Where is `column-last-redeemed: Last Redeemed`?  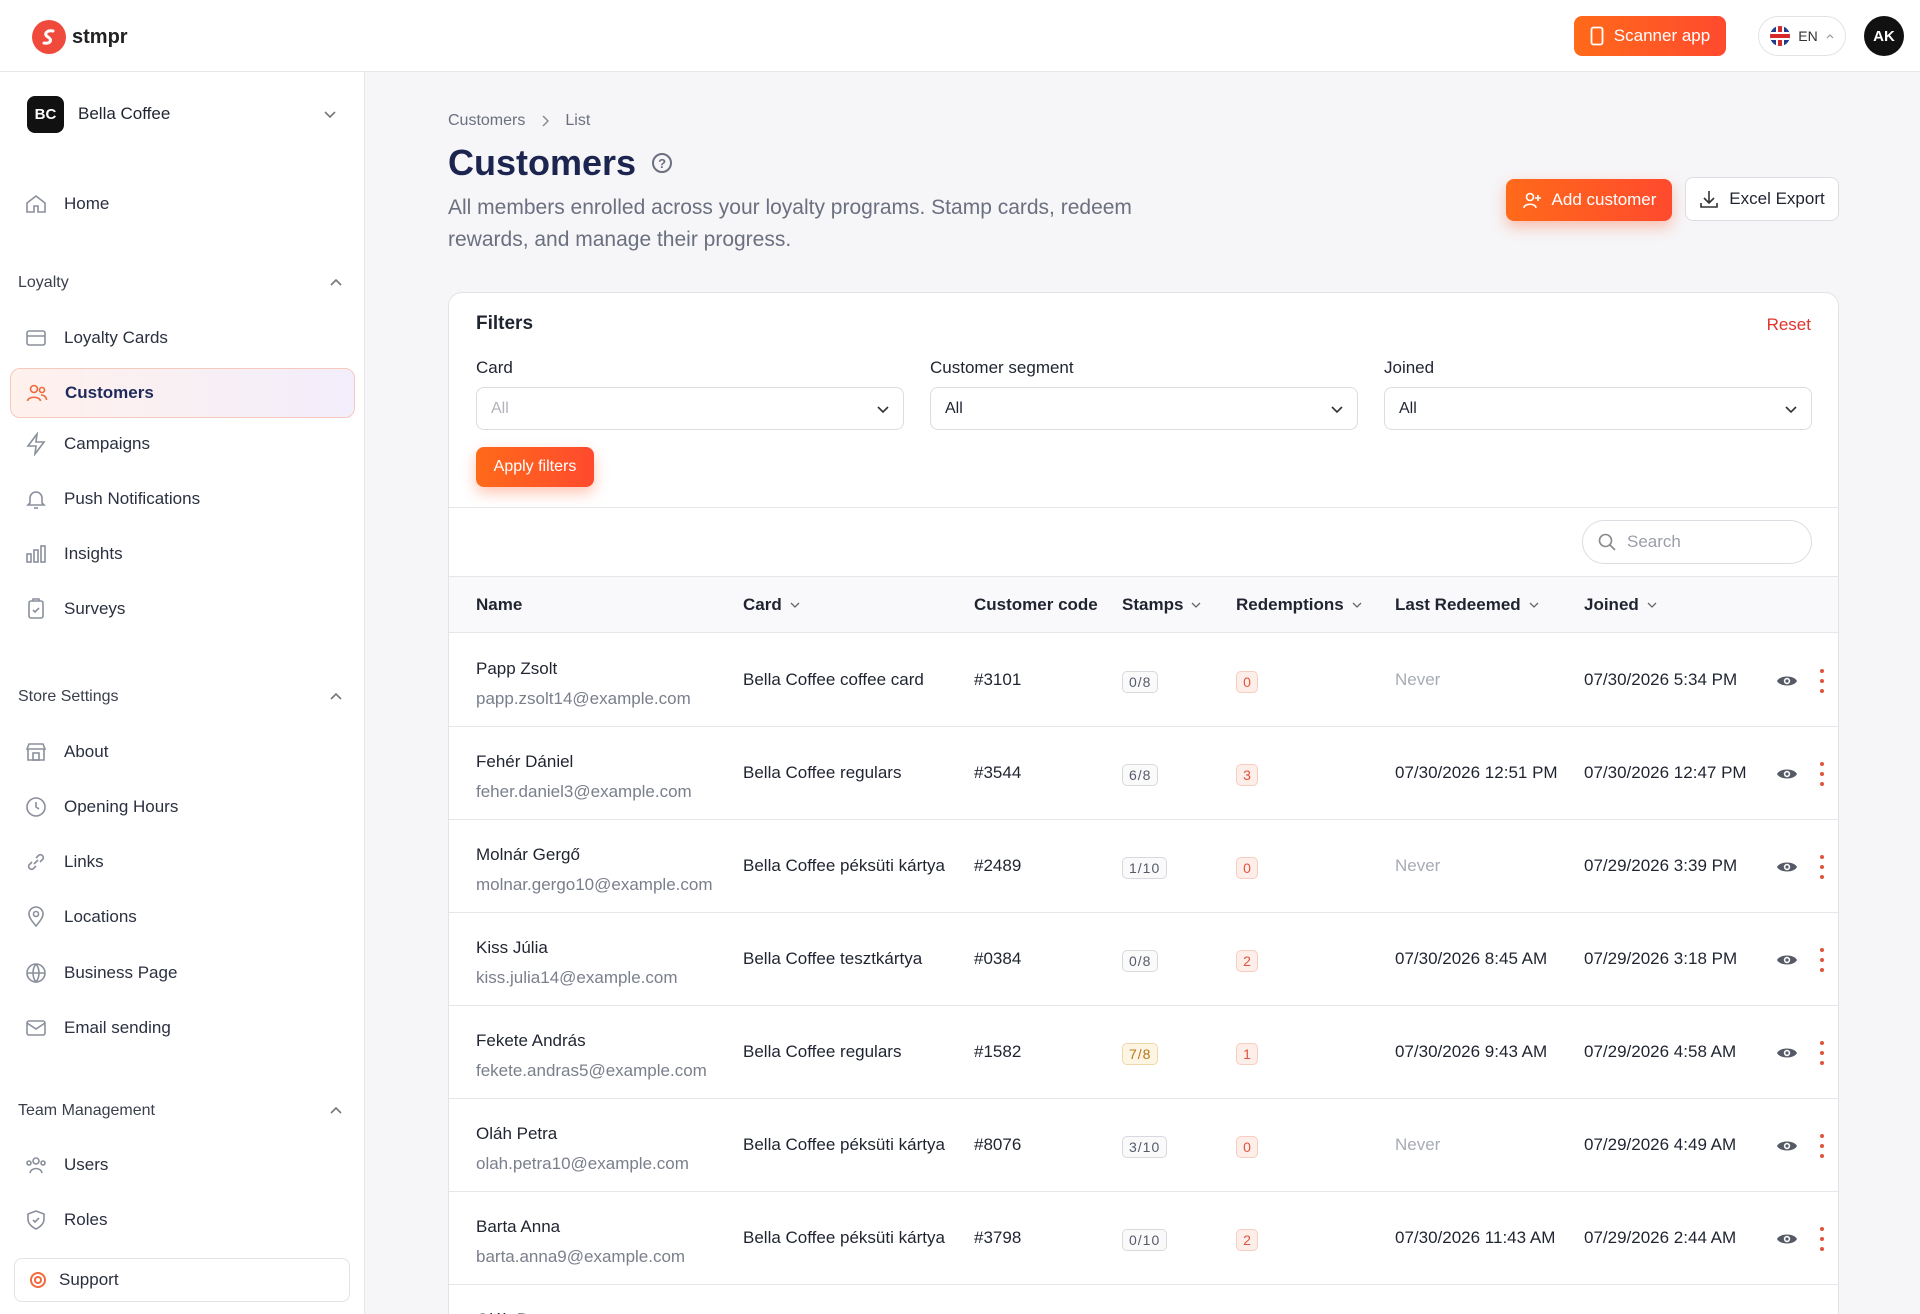 column-last-redeemed: Last Redeemed is located at coordinates (1467, 605).